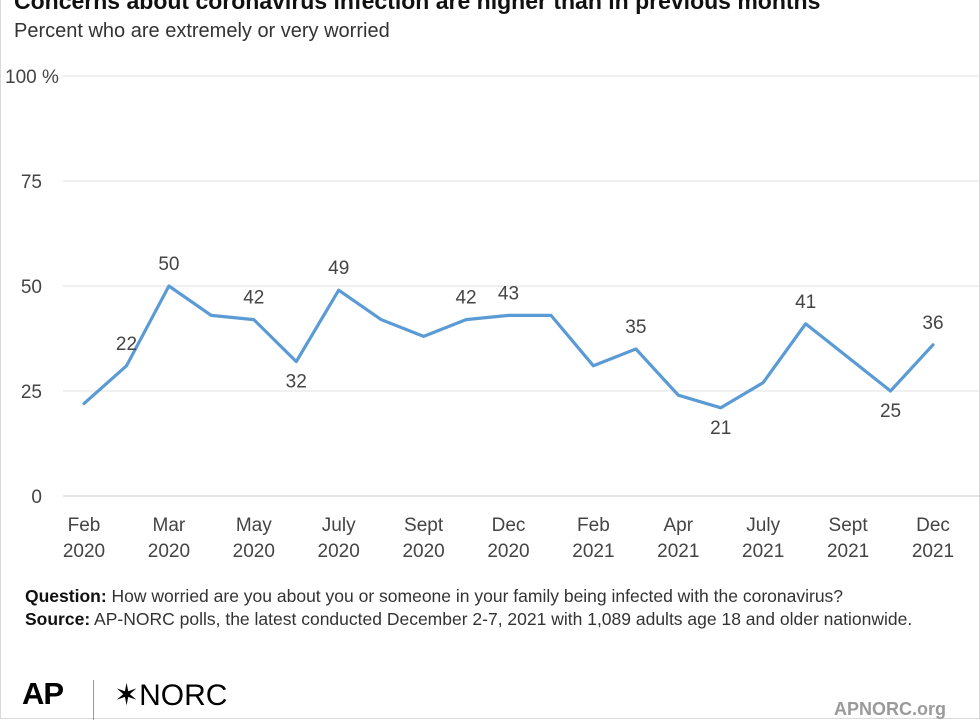 This screenshot has width=980, height=720. Describe the element at coordinates (31, 392) in the screenshot. I see `y-tick-label: 25` at that location.